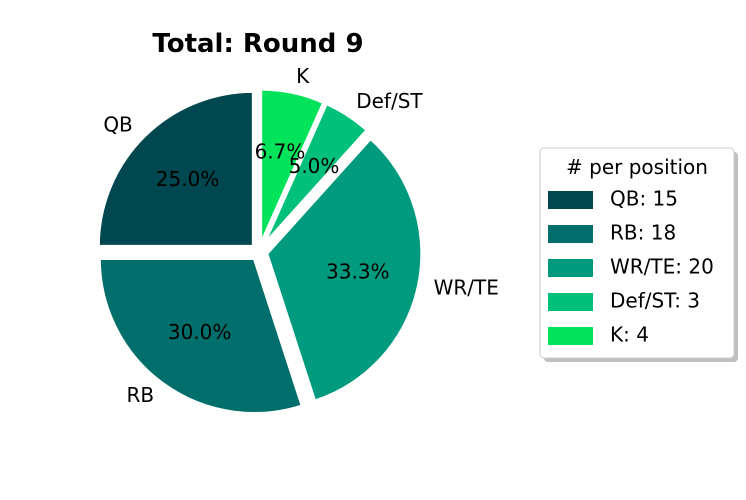  I want to click on category-label: K, so click(303, 76).